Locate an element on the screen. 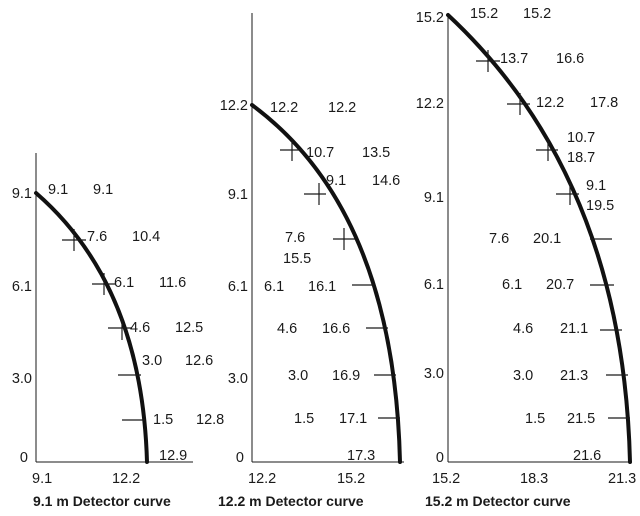 The width and height of the screenshot is (640, 516). curve-label-right: 17.3 is located at coordinates (361, 456).